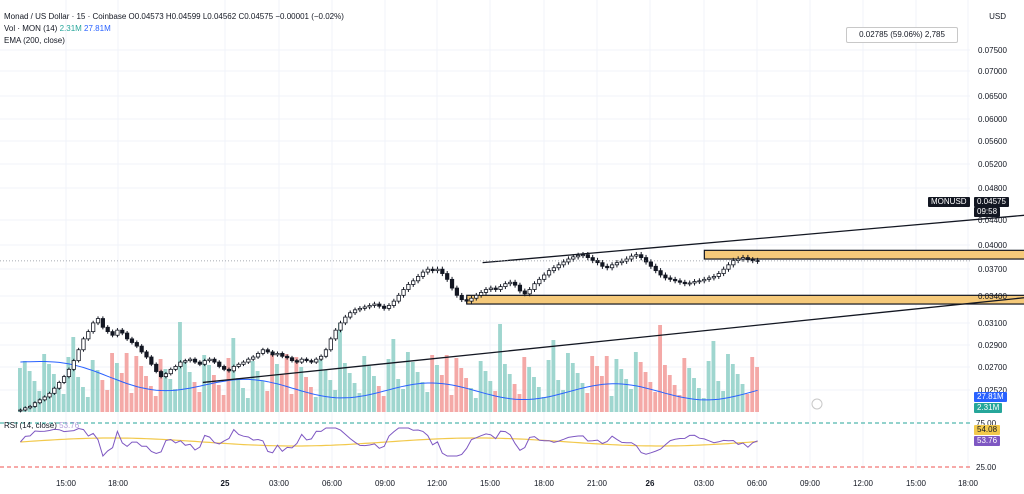  Describe the element at coordinates (992, 390) in the screenshot. I see `y-tick-label: 0.02520` at that location.